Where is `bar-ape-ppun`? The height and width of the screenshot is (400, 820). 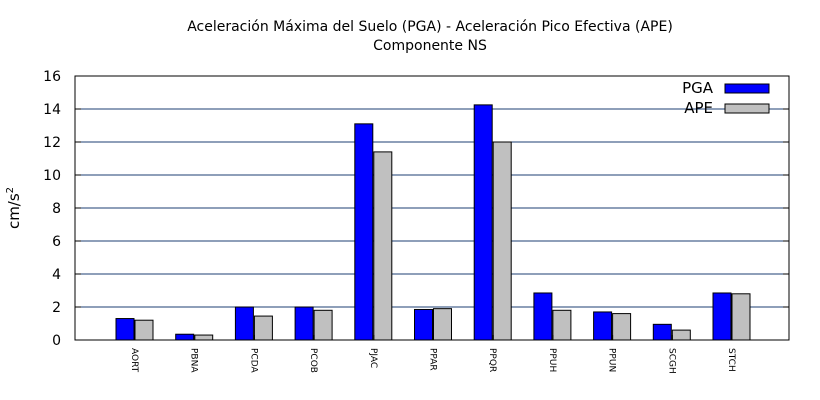 bar-ape-ppun is located at coordinates (622, 327).